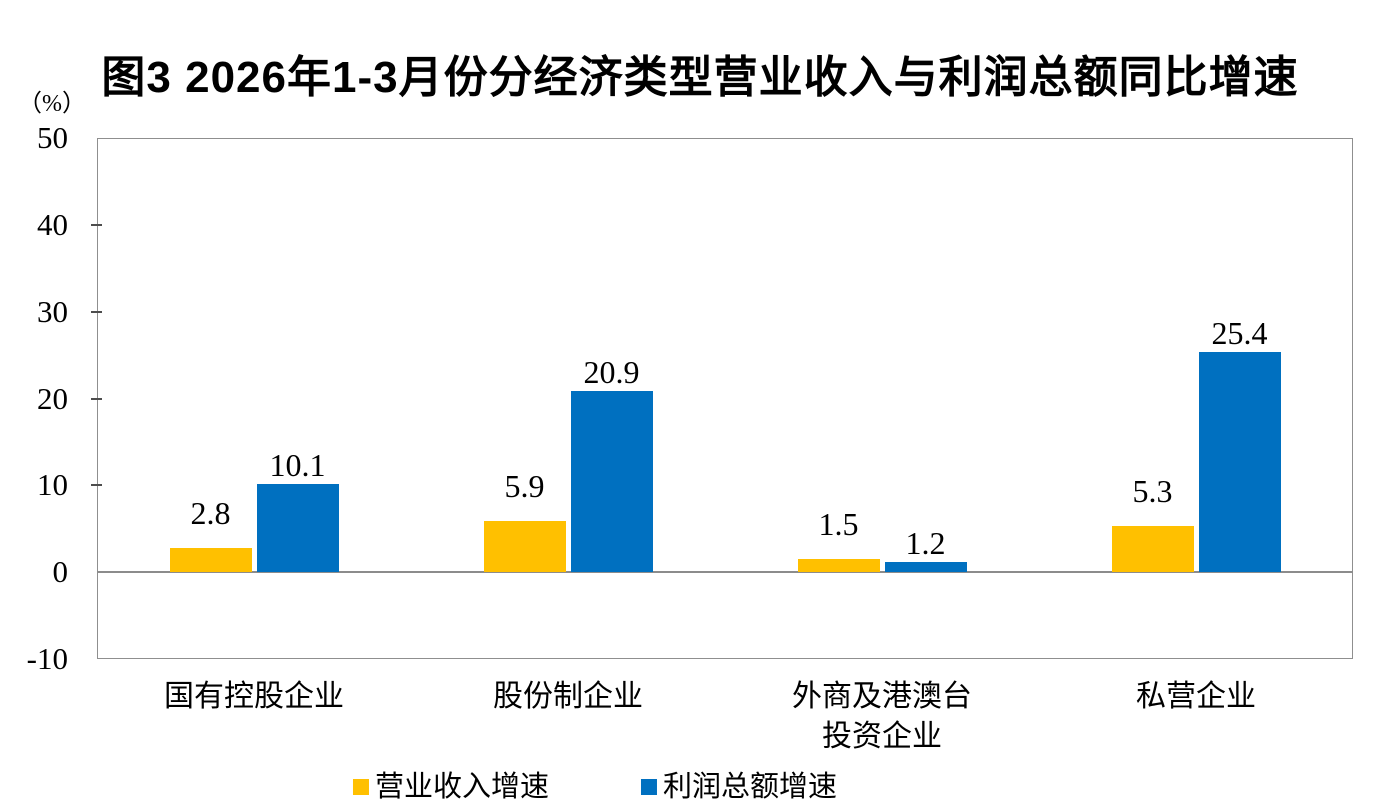 Image resolution: width=1400 pixels, height=812 pixels. Describe the element at coordinates (524, 485) in the screenshot. I see `data-label: 5.9` at that location.